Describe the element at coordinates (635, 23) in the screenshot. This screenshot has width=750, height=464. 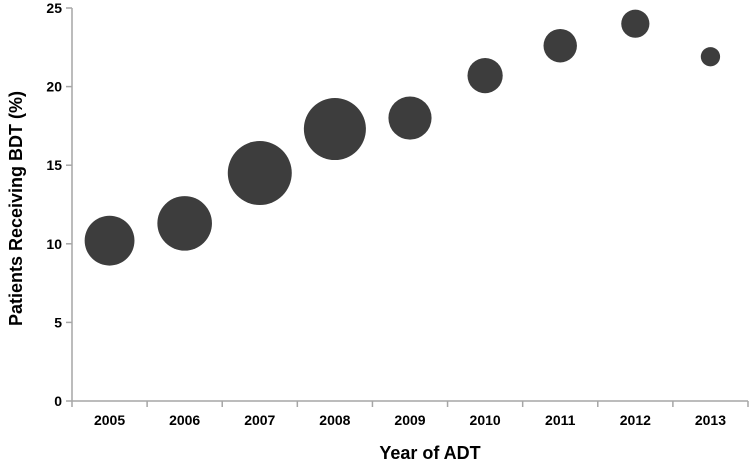
I see `data-bubble-2012` at that location.